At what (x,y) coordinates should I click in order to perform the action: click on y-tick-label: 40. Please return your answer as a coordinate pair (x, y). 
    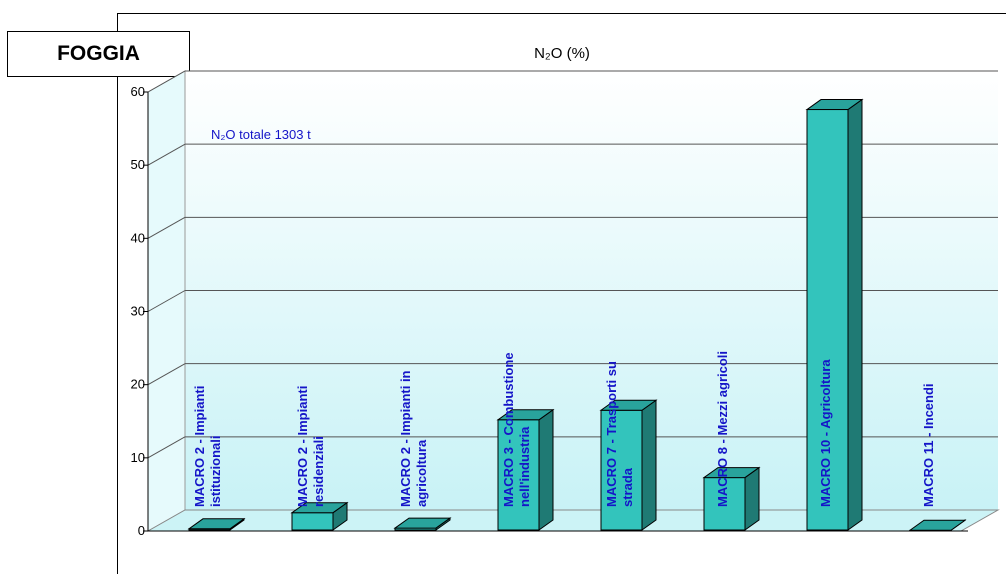
    Looking at the image, I should click on (138, 237).